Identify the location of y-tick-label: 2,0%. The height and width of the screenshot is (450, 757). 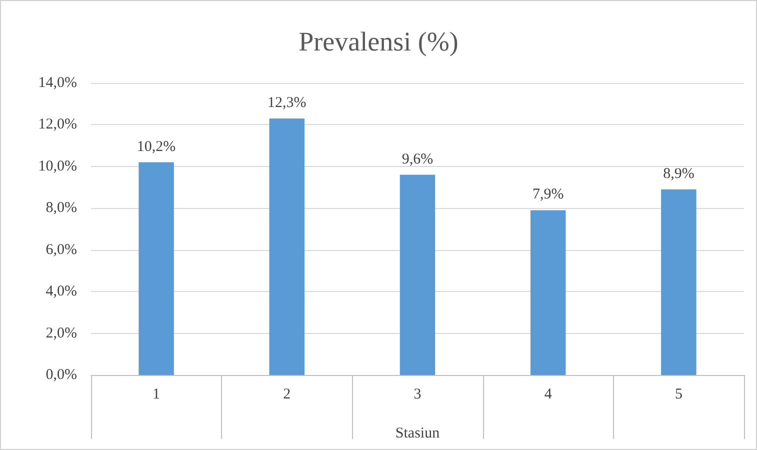
(61, 333).